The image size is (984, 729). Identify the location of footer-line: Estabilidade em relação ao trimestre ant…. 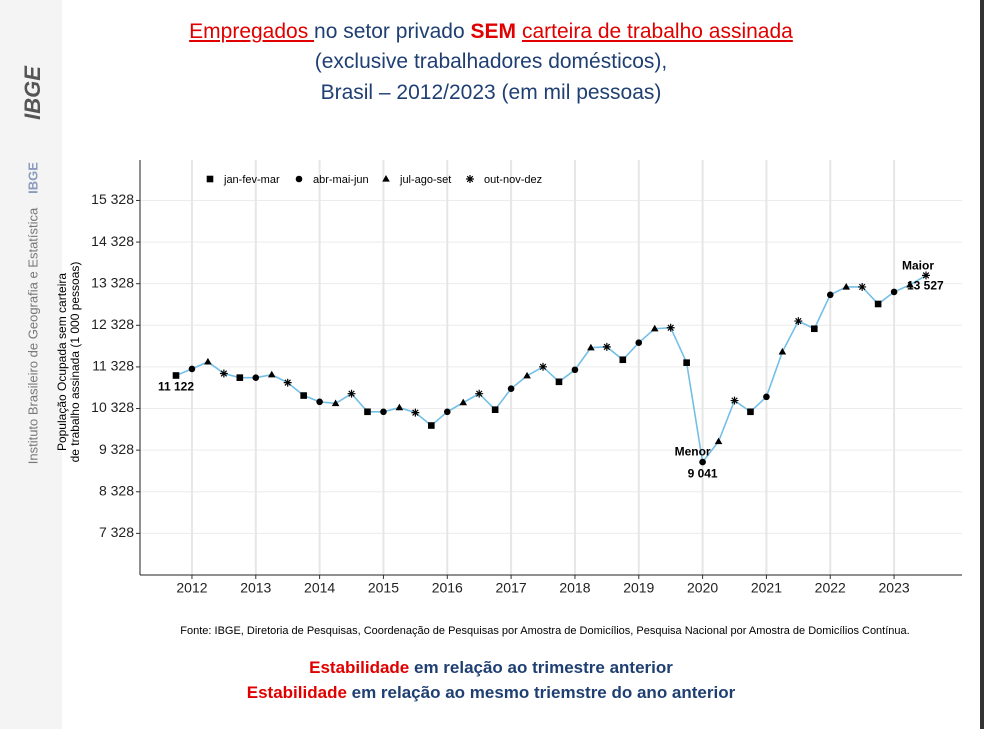
(491, 668).